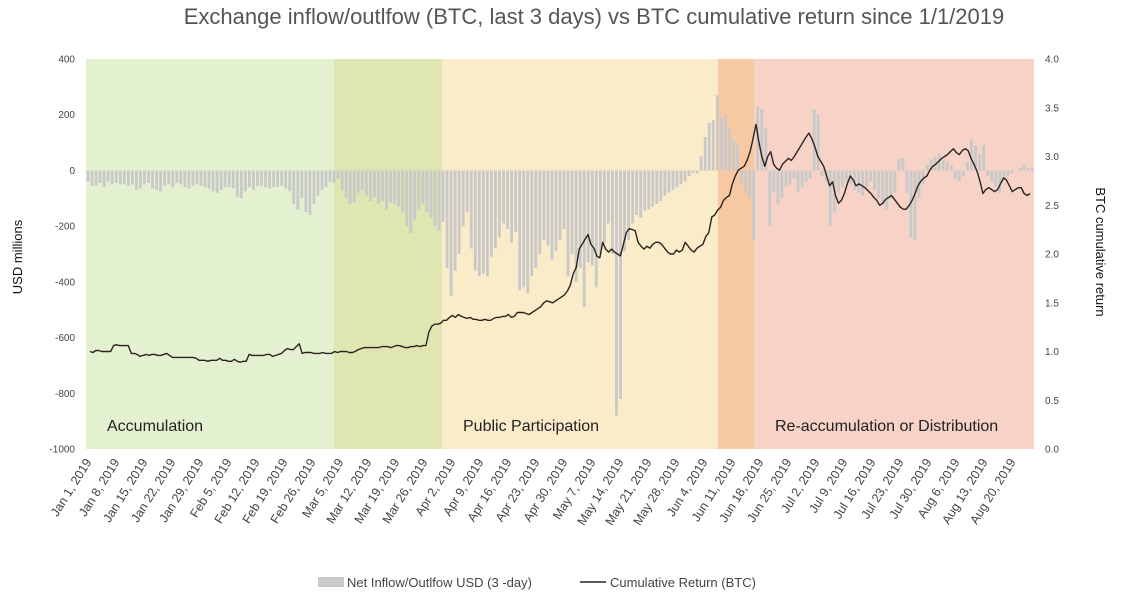 The image size is (1122, 600). What do you see at coordinates (66, 115) in the screenshot?
I see `y-left-tick-label: 200` at bounding box center [66, 115].